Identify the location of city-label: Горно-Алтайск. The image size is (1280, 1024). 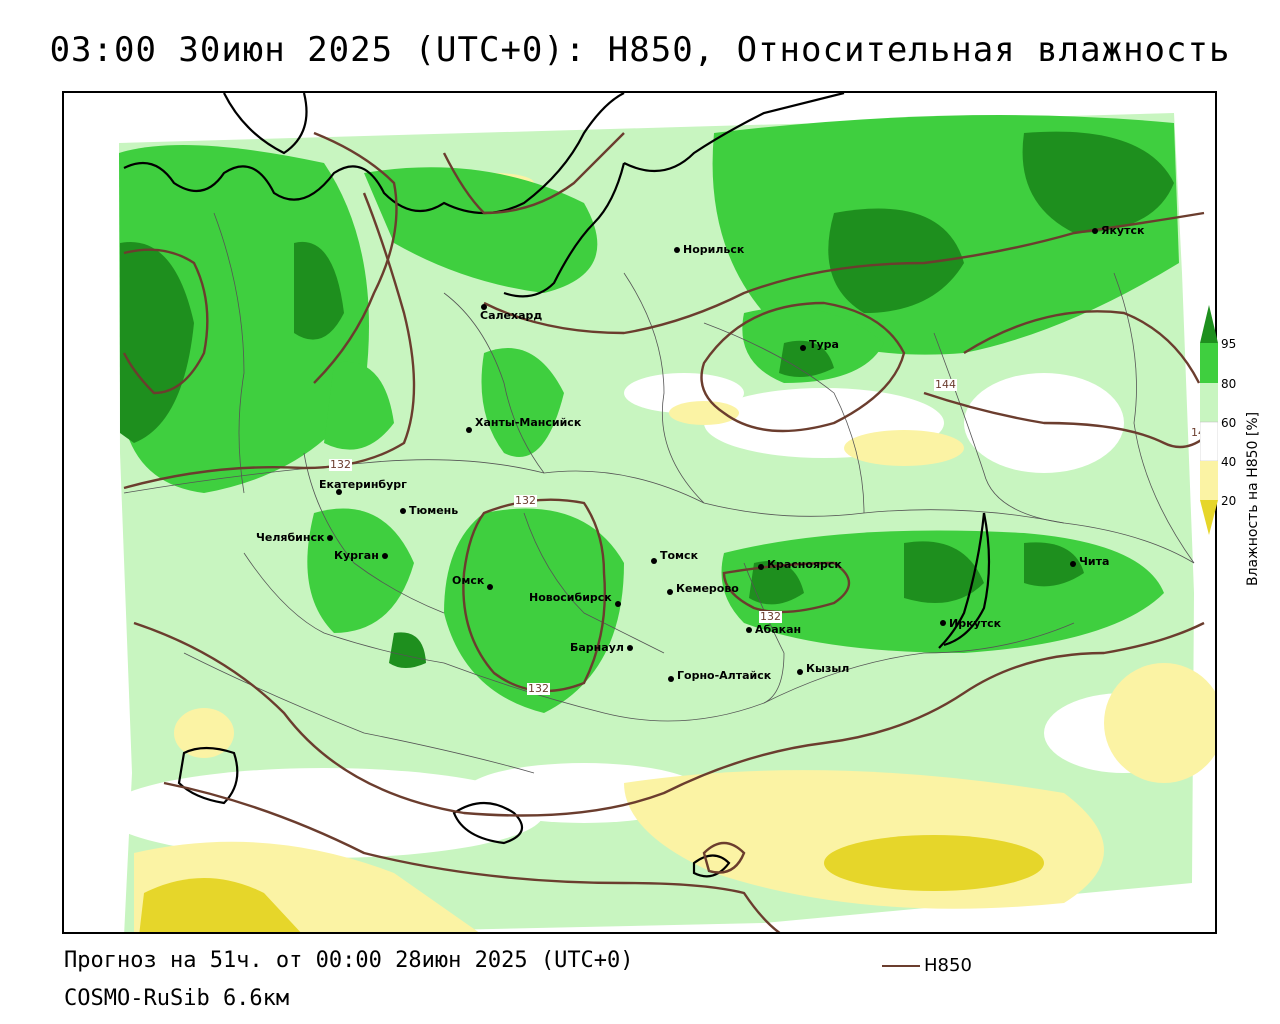
(724, 675).